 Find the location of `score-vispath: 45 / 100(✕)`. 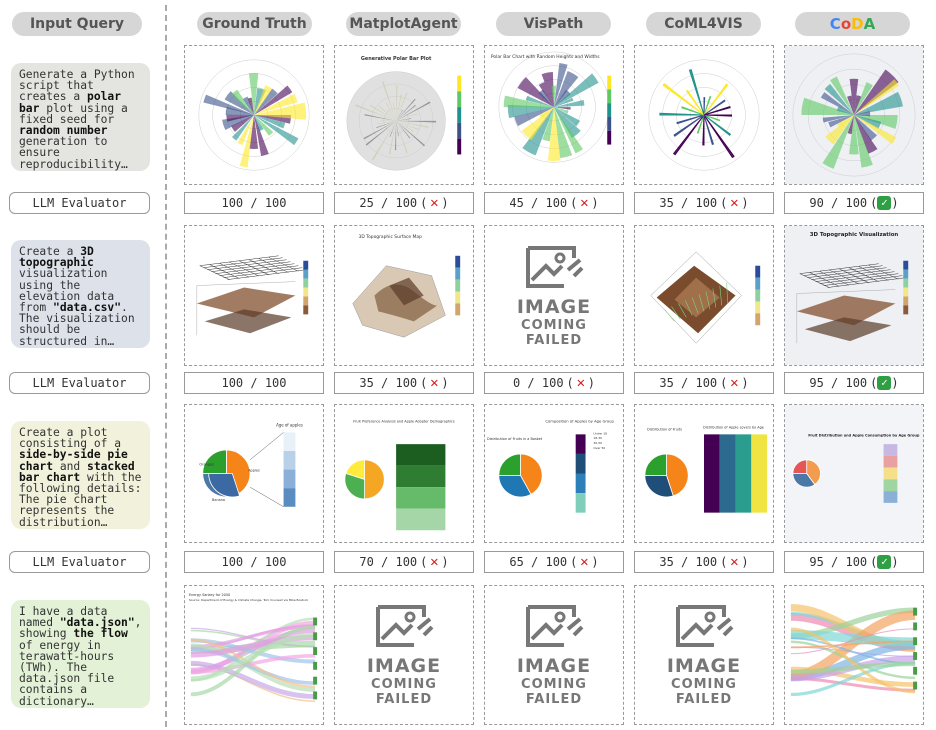

score-vispath: 45 / 100(✕) is located at coordinates (554, 203).